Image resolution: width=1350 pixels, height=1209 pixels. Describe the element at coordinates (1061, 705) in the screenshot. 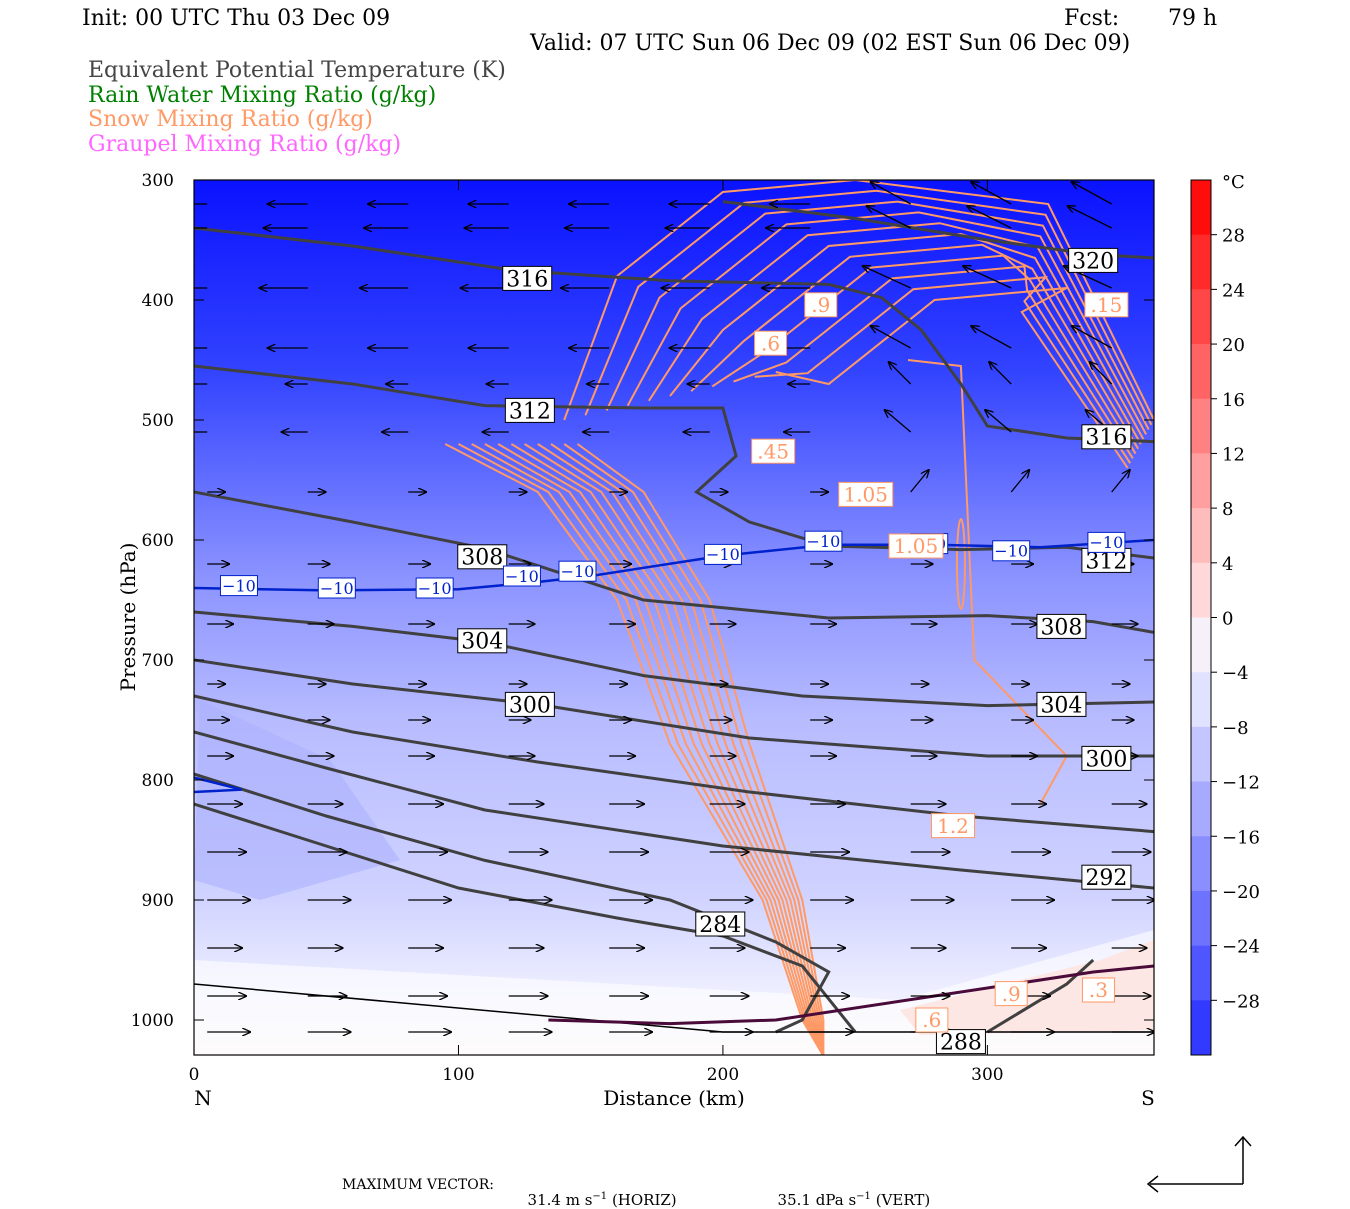

I see `theta-e-label-304-right: 304` at that location.